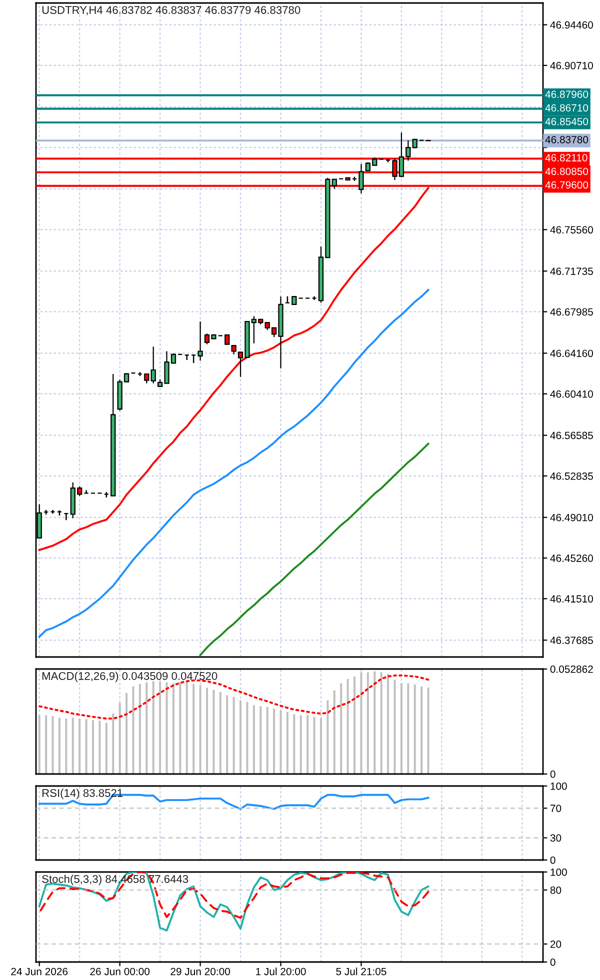 The width and height of the screenshot is (600, 980). What do you see at coordinates (82, 794) in the screenshot?
I see `chart-title: RSI(14) 83.8521` at bounding box center [82, 794].